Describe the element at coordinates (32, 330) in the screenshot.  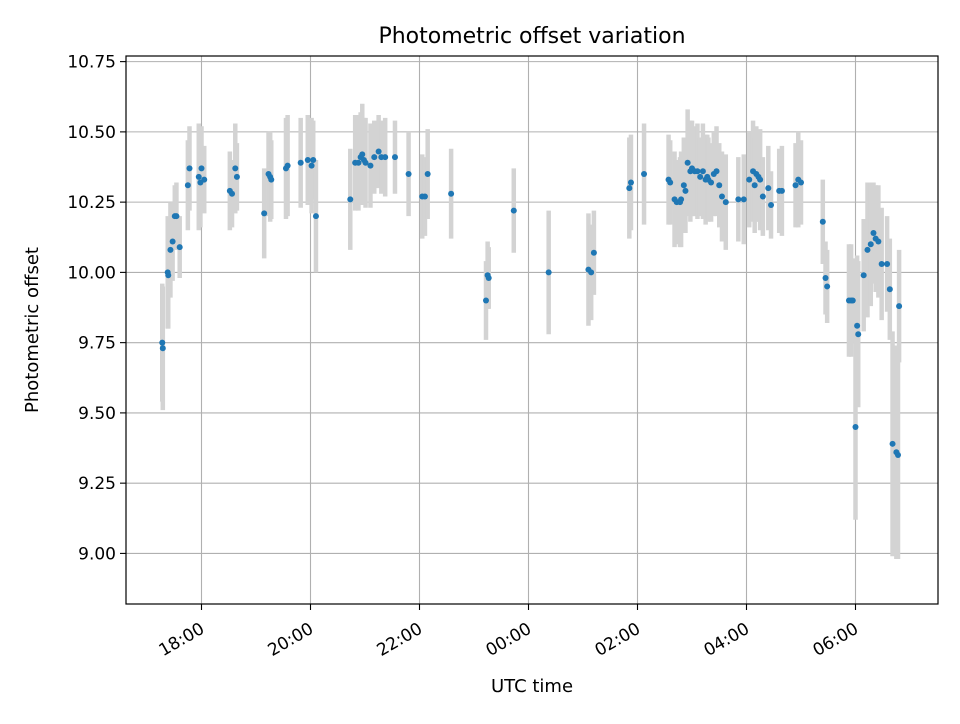
I see `y-axis-label: Photometric offset` at that location.